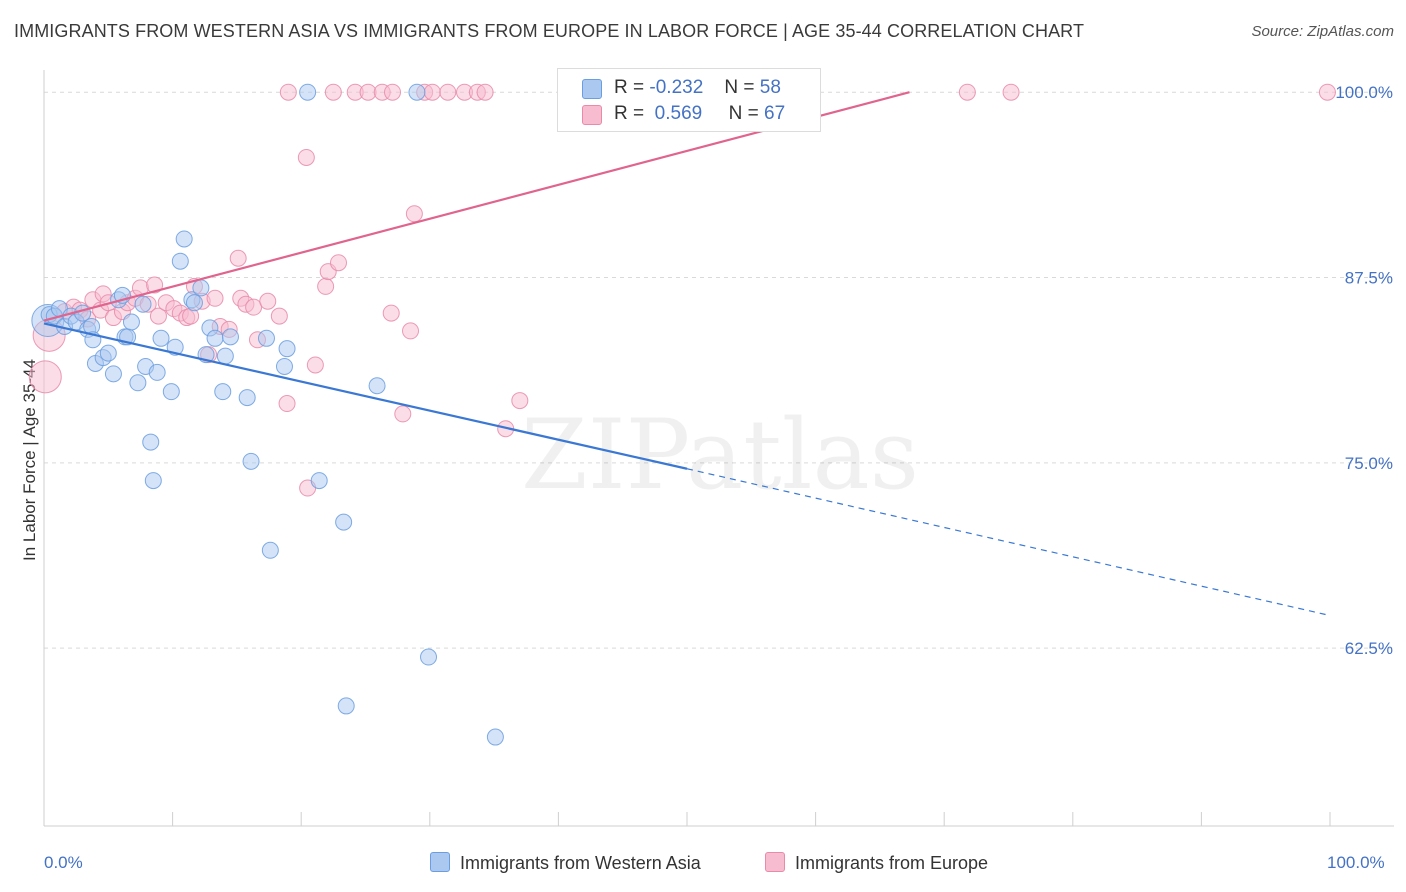 Image resolution: width=1406 pixels, height=892 pixels. I want to click on y-tick-label: 87.5%, so click(1369, 278).